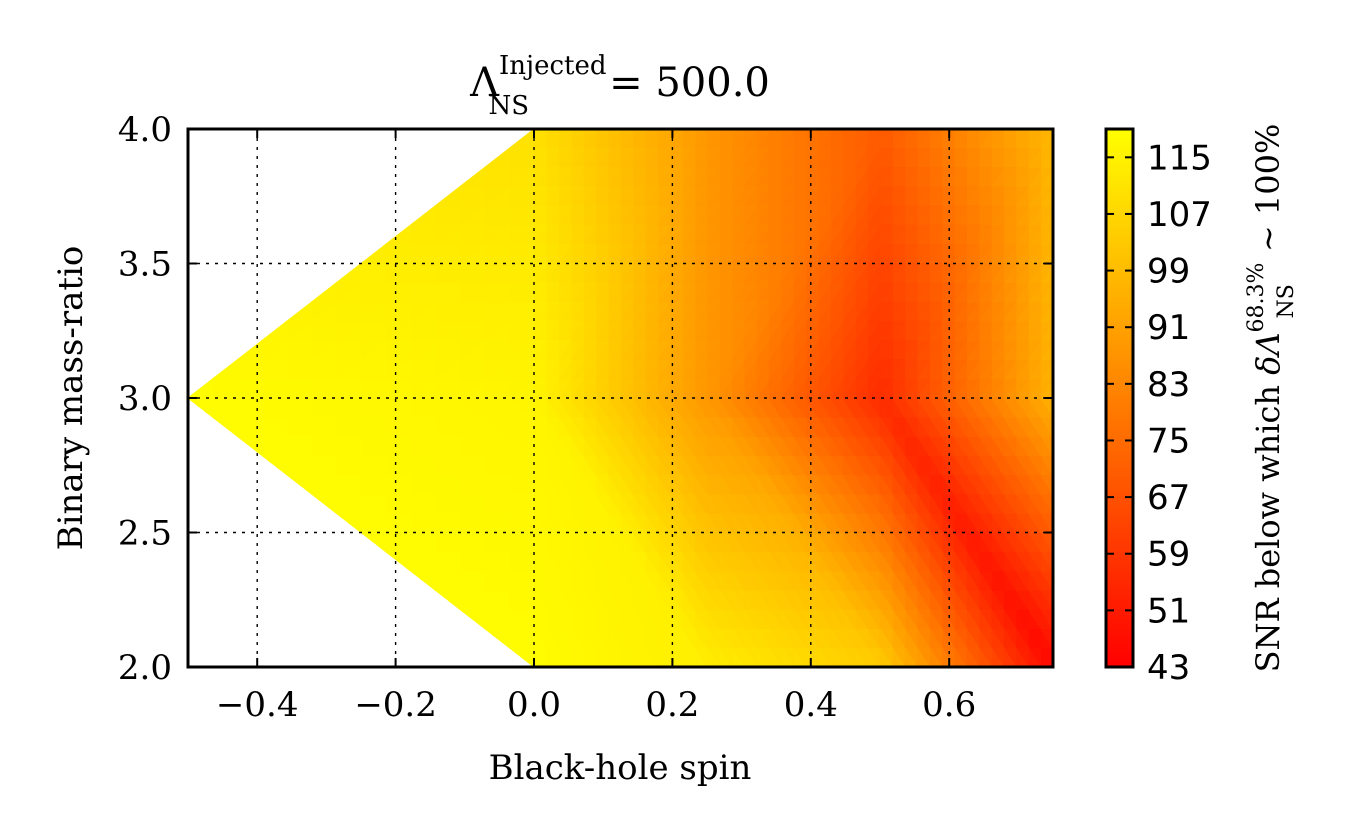 The height and width of the screenshot is (840, 1359). I want to click on x-tick-label: 0.2, so click(672, 705).